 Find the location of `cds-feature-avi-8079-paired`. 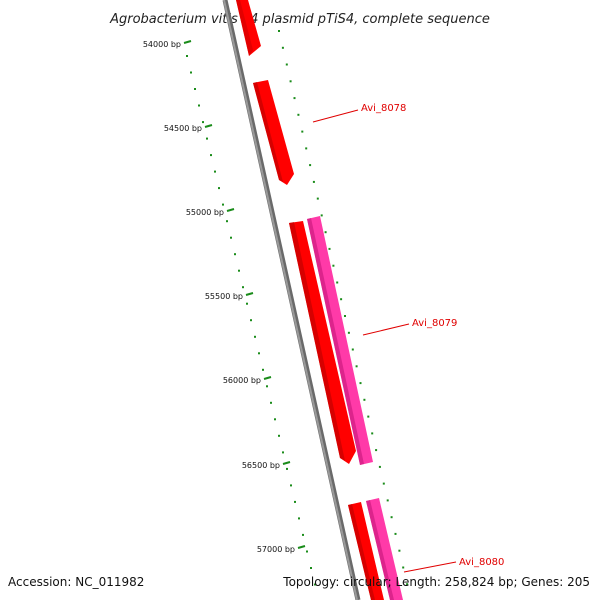

cds-feature-avi-8079-paired is located at coordinates (340, 340).